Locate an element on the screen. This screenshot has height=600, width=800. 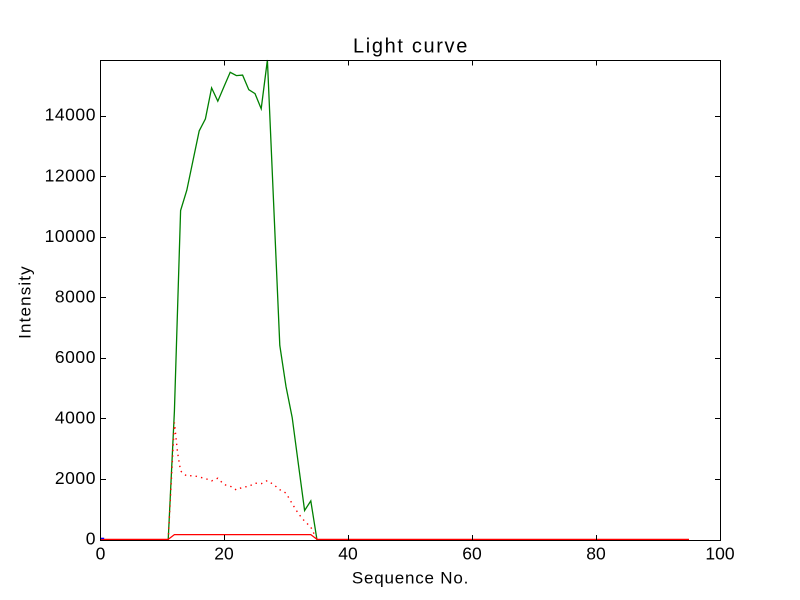
svg-text: 12000 is located at coordinates (70, 175).